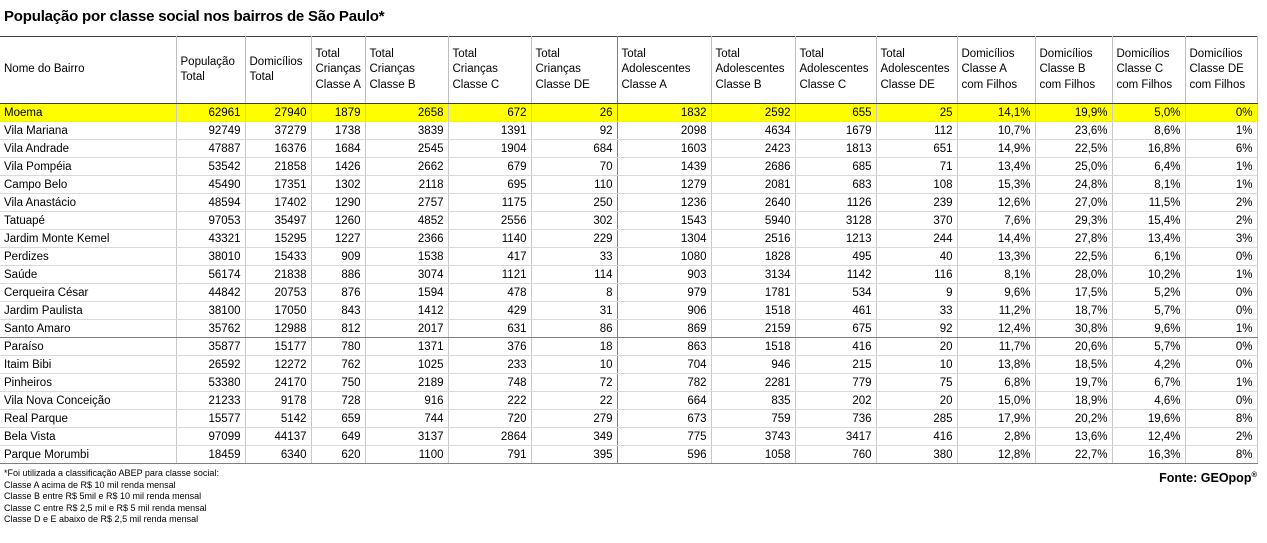  What do you see at coordinates (490, 292) in the screenshot?
I see `cell-criancas-c: 478` at bounding box center [490, 292].